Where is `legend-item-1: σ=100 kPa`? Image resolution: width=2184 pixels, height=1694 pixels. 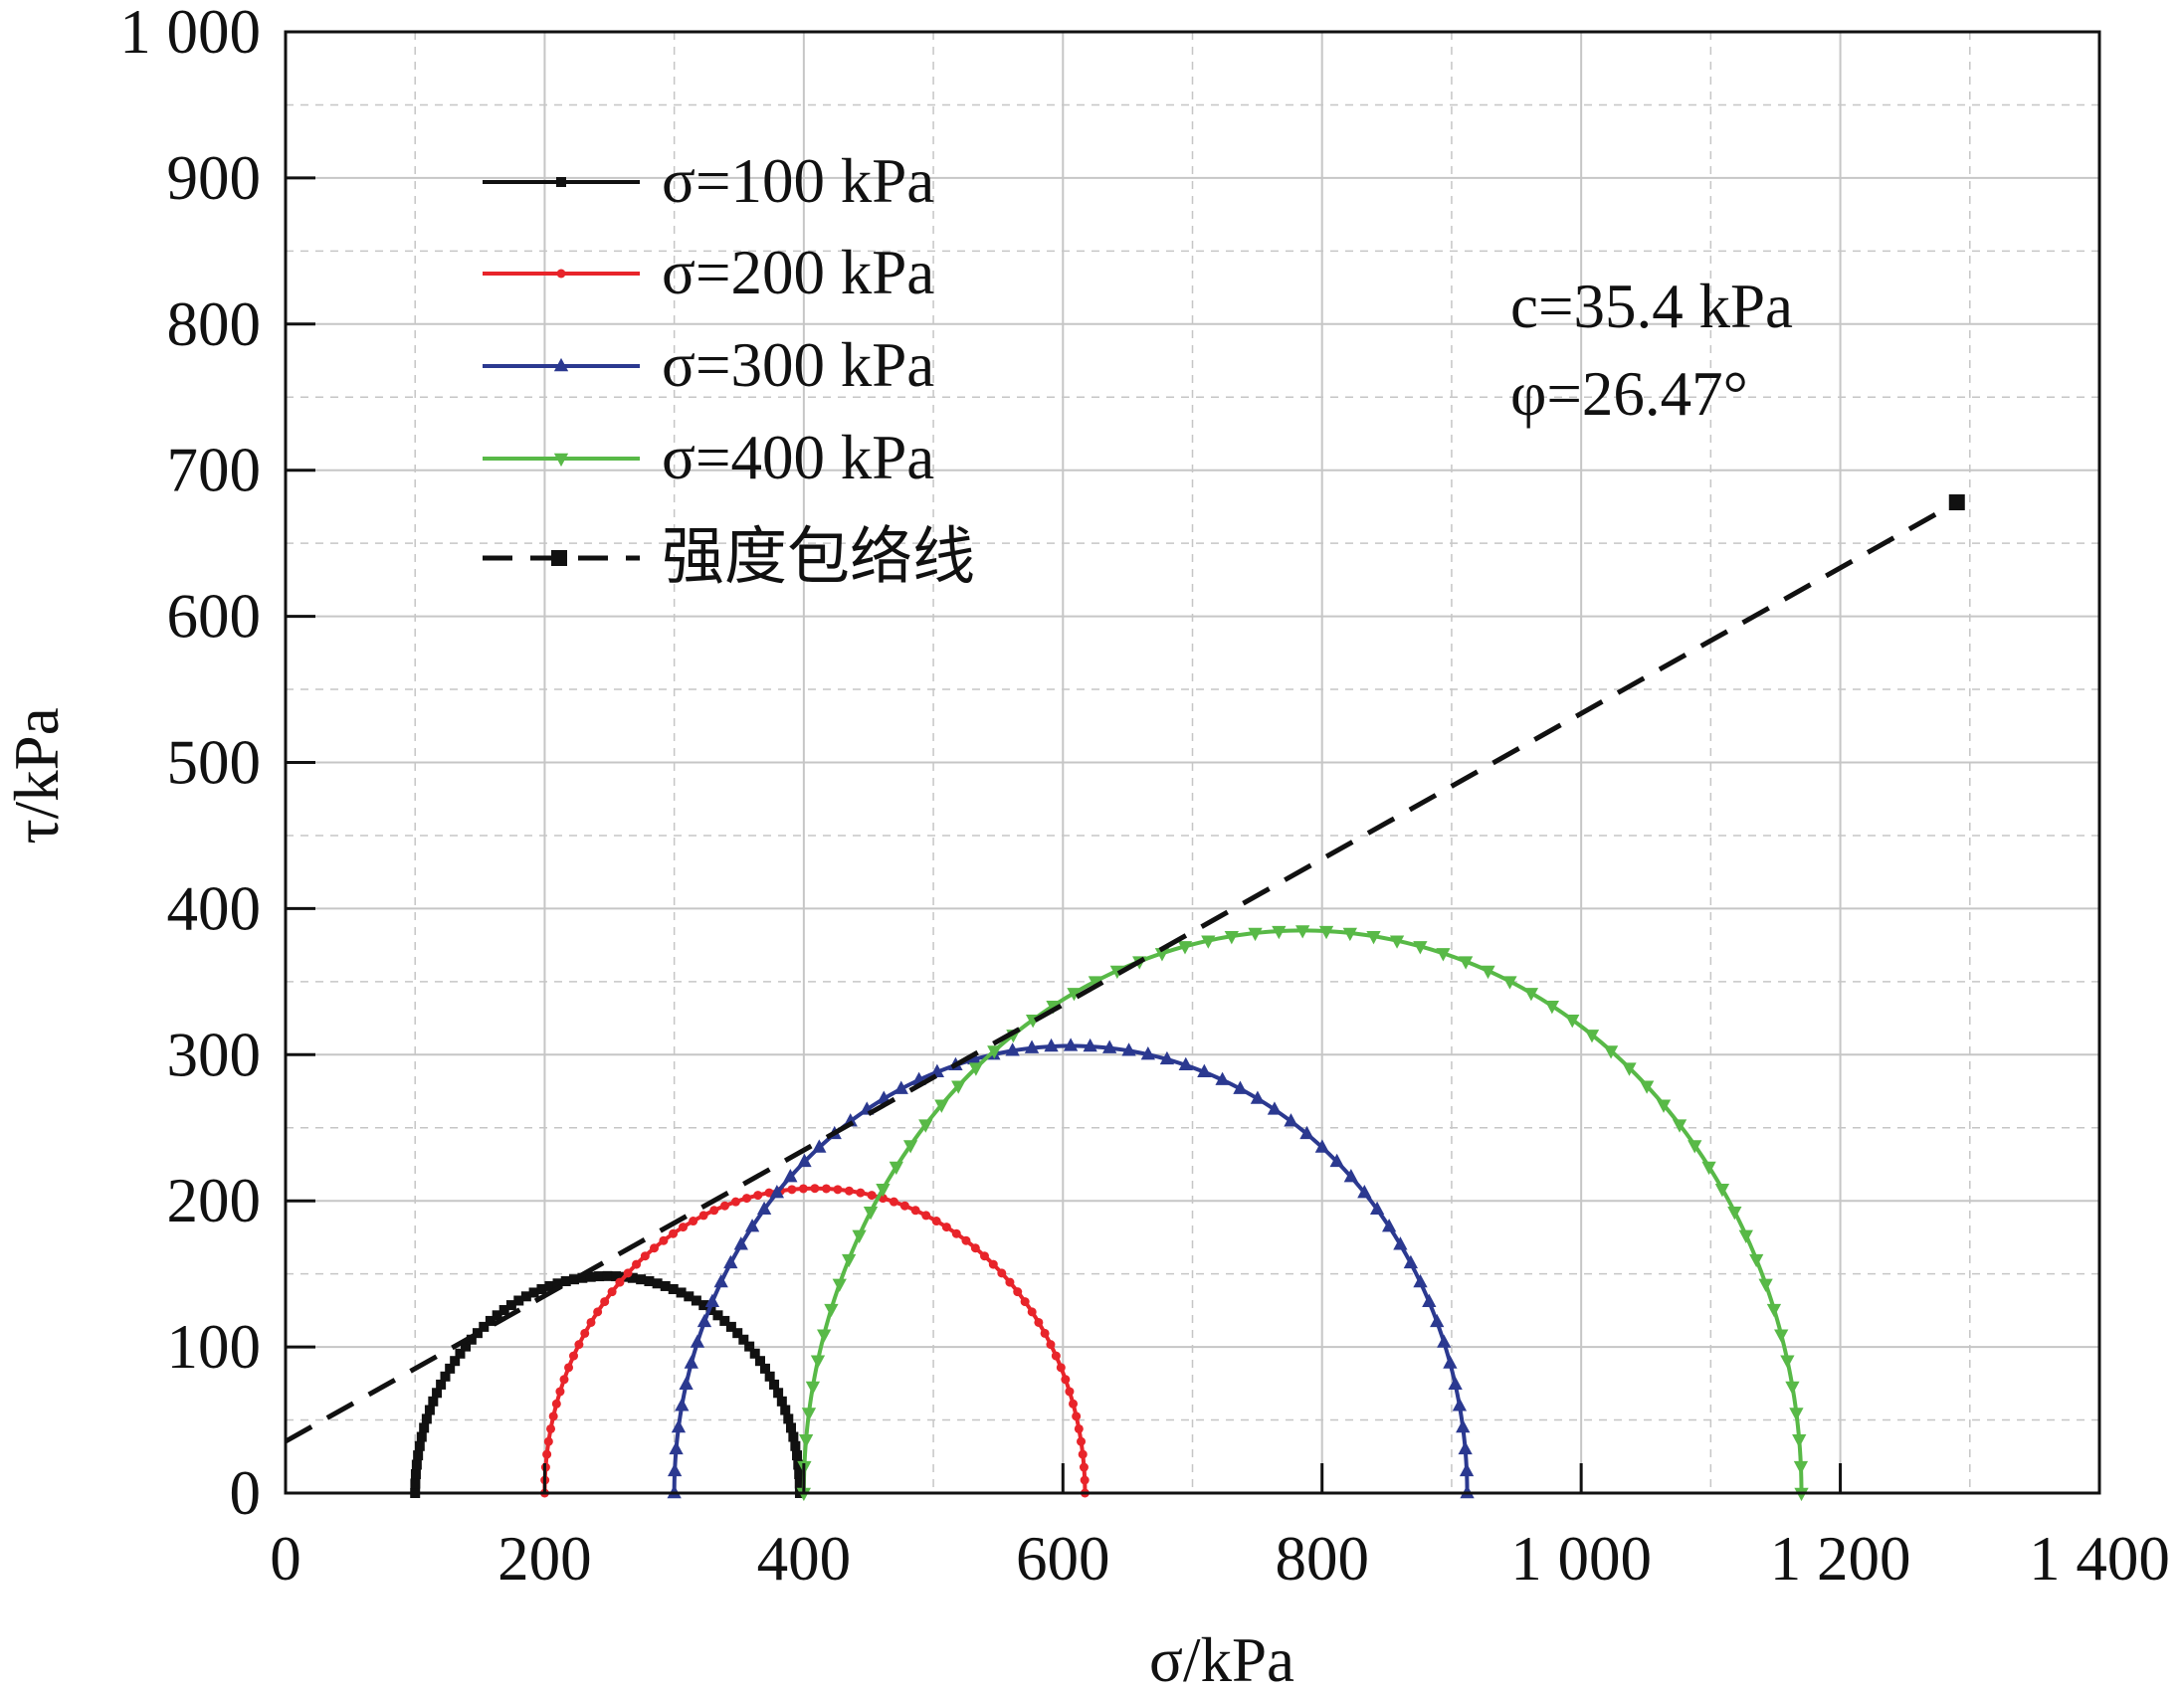
legend-item-1: σ=100 kPa is located at coordinates (709, 181).